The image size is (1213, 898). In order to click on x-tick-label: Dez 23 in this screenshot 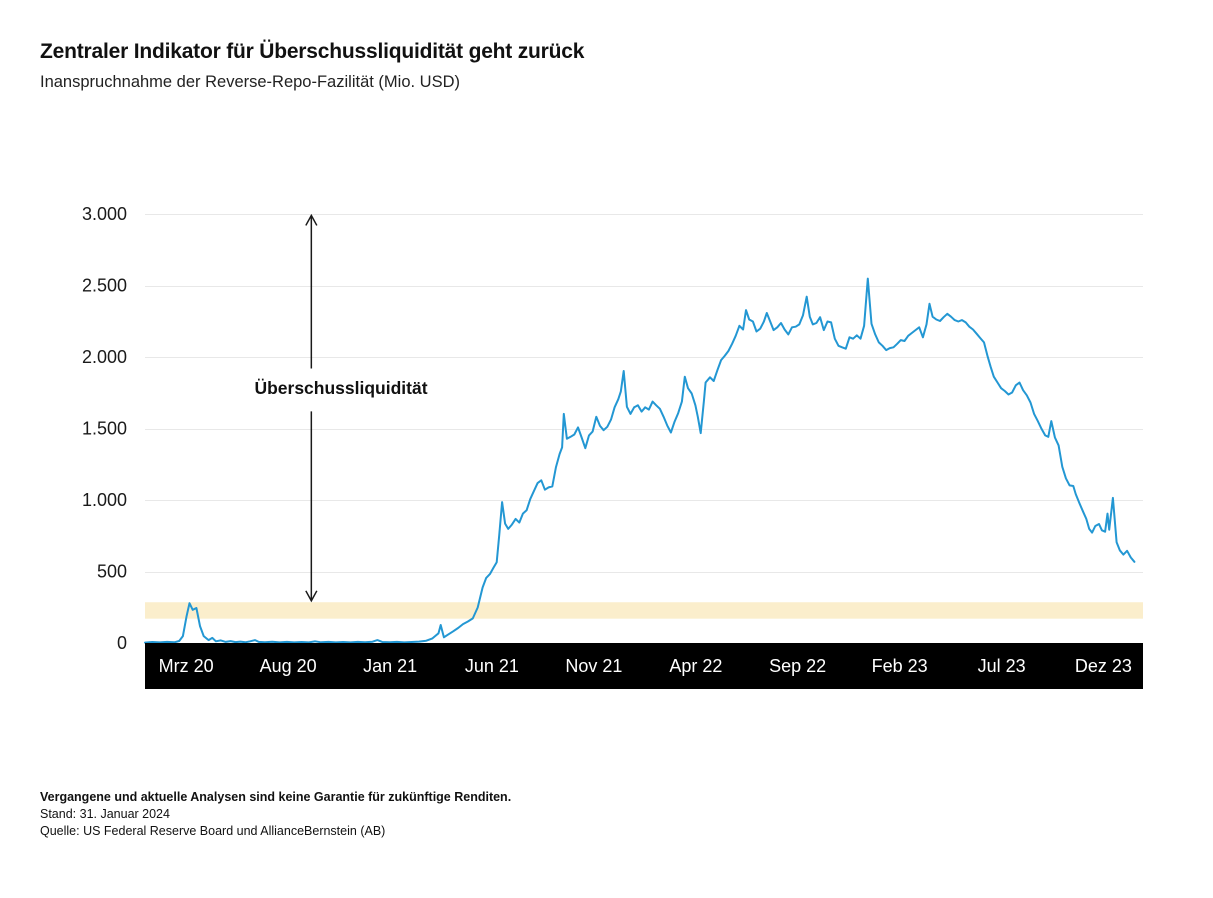, I will do `click(1103, 666)`.